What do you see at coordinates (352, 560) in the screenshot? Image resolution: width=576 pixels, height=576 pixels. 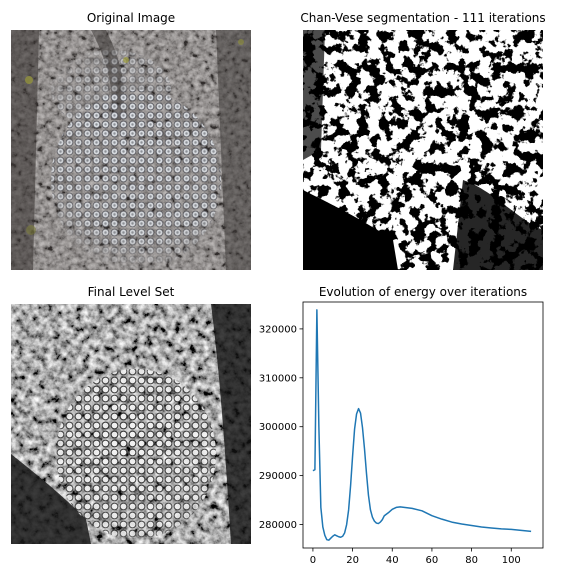 I see `x-tick-label: 20` at bounding box center [352, 560].